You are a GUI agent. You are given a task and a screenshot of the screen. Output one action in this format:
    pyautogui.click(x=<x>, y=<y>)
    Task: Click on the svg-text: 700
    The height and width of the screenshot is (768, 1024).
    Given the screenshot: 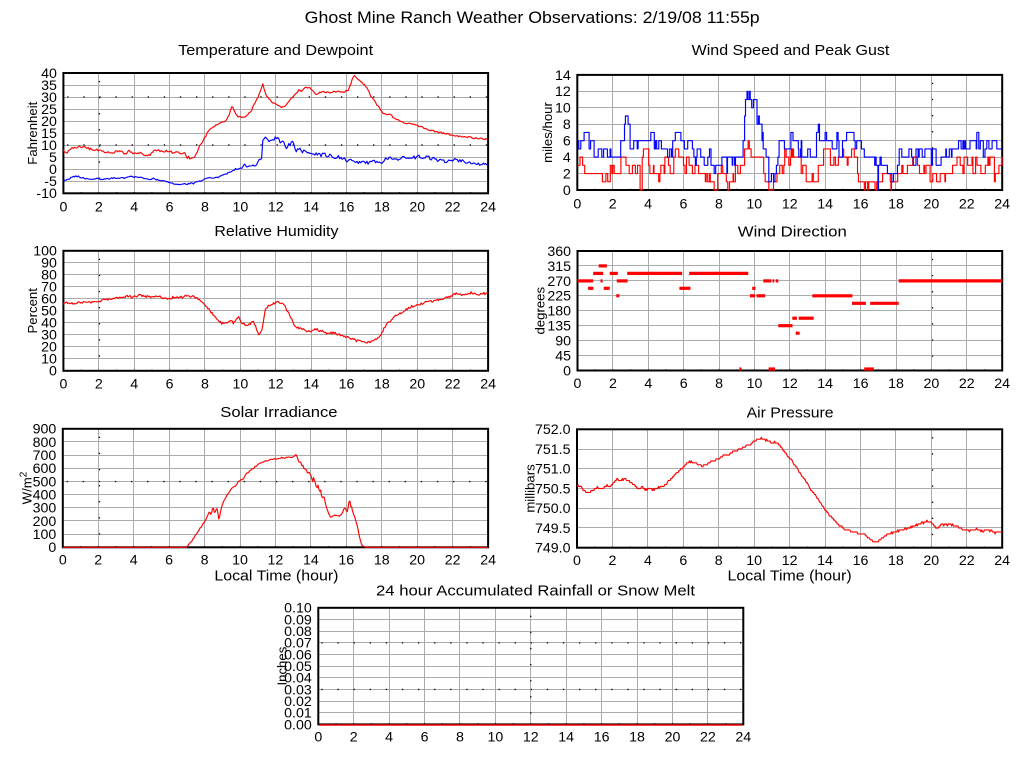 What is the action you would take?
    pyautogui.click(x=45, y=456)
    